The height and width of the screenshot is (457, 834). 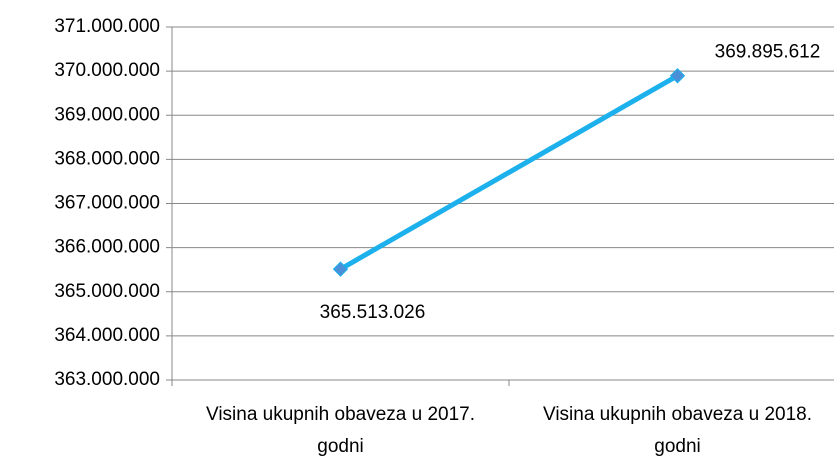 What do you see at coordinates (107, 70) in the screenshot?
I see `y-tick-label: 370.000.000` at bounding box center [107, 70].